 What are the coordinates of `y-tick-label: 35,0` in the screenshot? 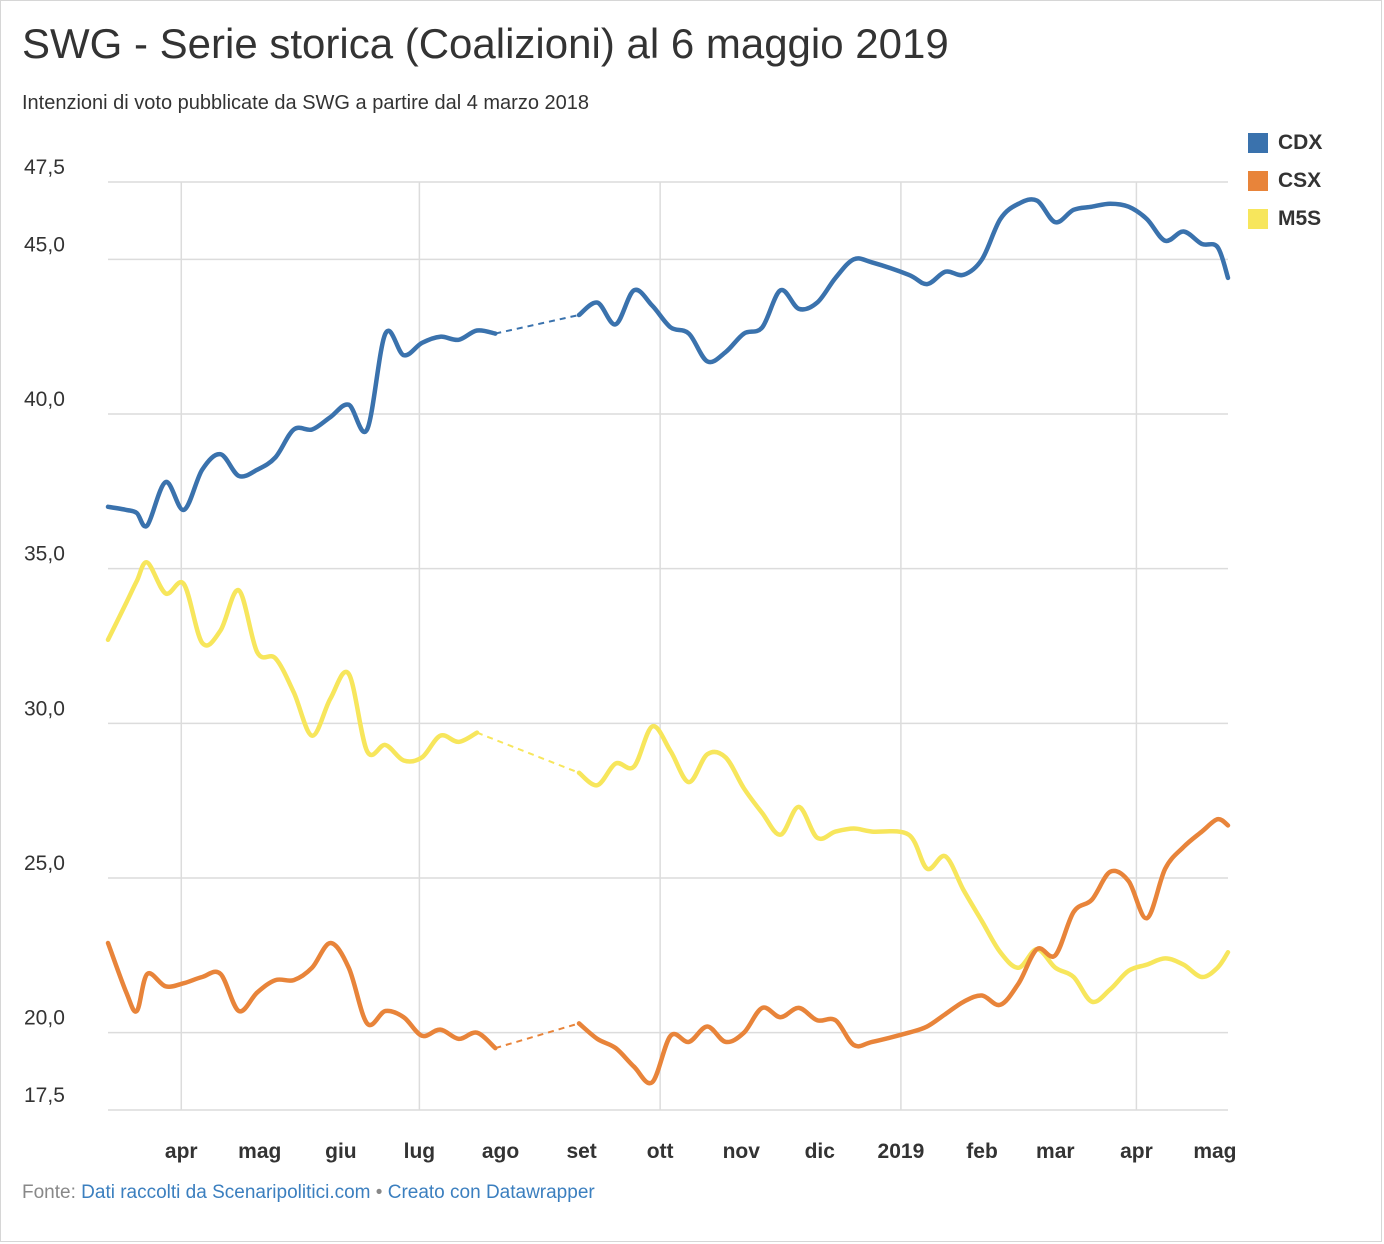 It's located at (44, 554).